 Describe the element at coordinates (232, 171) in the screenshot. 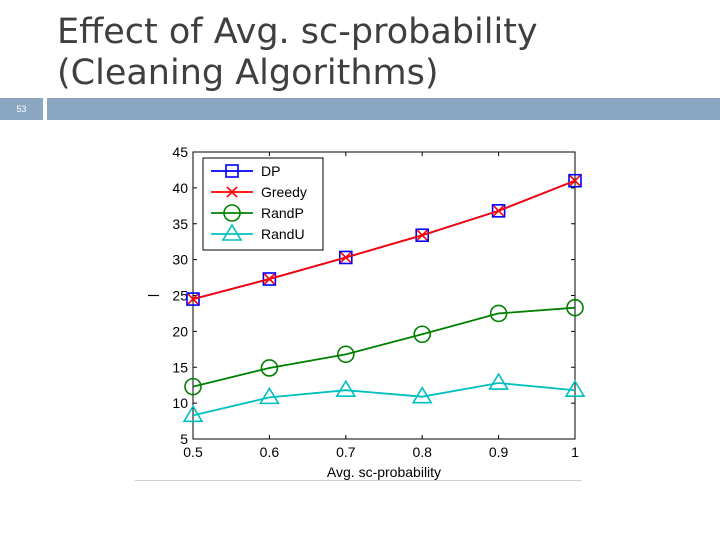

I see `legend-marker-dp` at that location.